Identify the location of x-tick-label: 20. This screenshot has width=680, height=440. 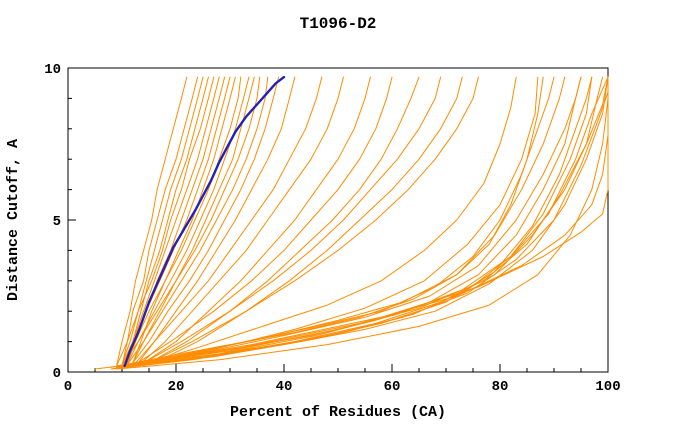
(176, 387).